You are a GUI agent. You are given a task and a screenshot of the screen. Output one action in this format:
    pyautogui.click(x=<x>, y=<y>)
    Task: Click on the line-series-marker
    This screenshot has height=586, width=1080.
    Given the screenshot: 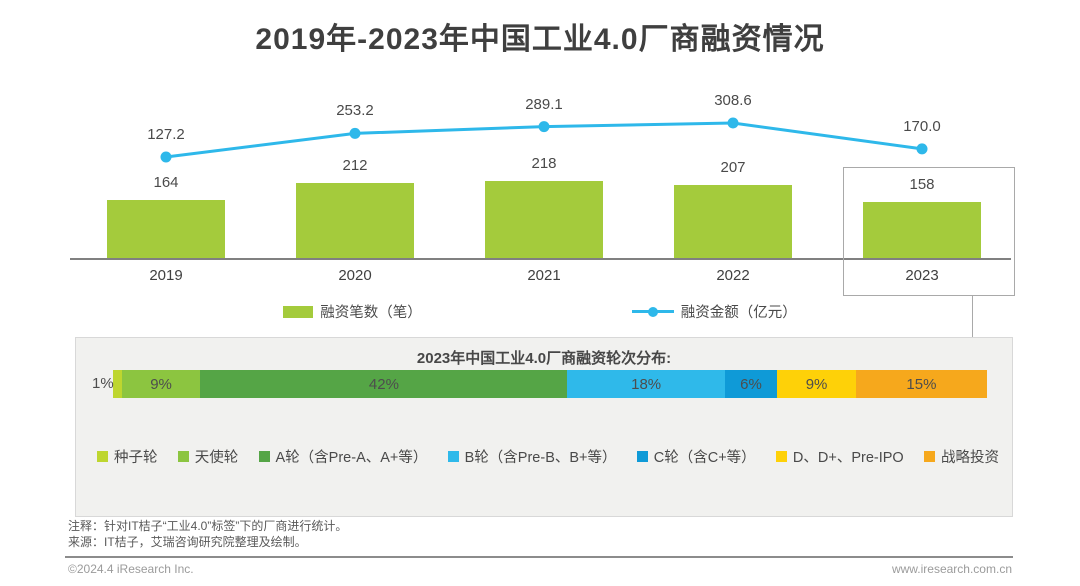 What is the action you would take?
    pyautogui.click(x=652, y=311)
    